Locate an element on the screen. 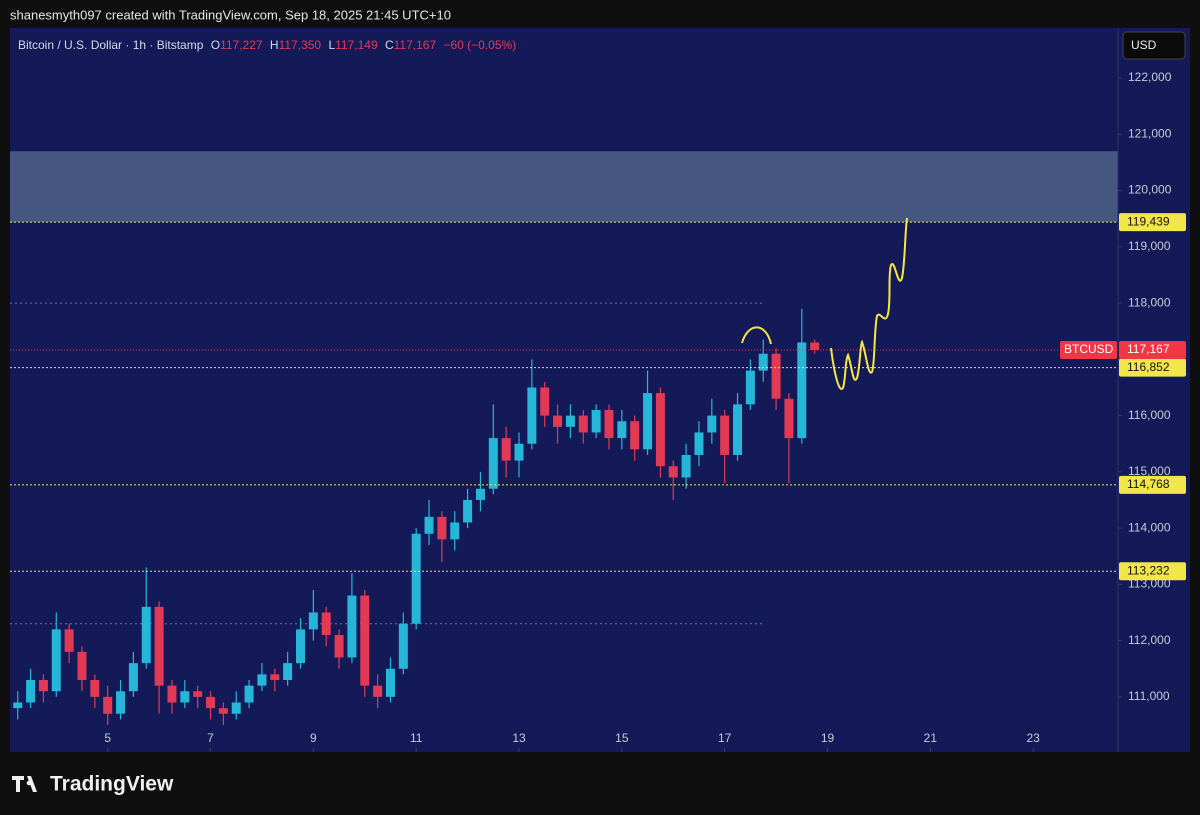 Image resolution: width=1200 pixels, height=815 pixels. x-tick-label: 5 is located at coordinates (107, 738).